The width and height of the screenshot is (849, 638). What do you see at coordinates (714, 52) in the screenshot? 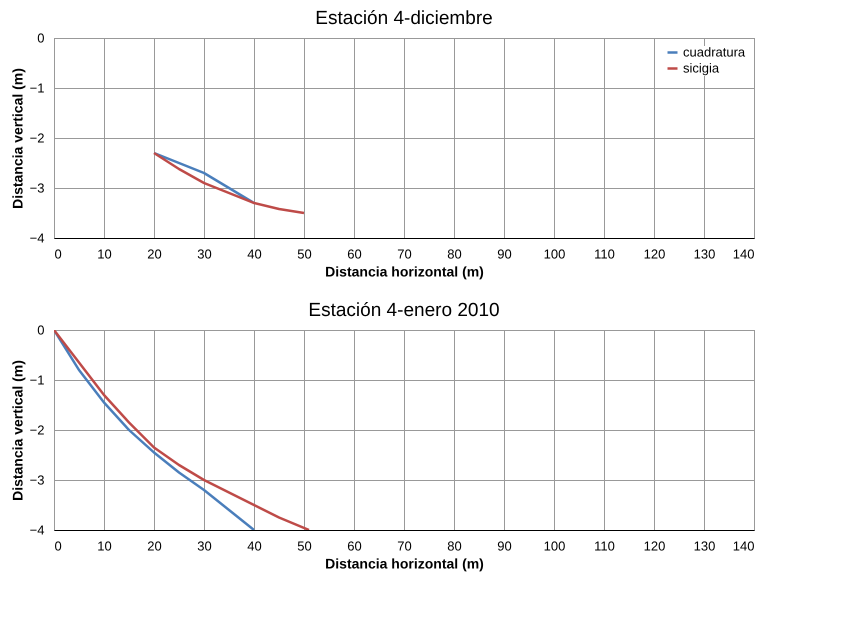
I see `legend-label: cuadratura` at bounding box center [714, 52].